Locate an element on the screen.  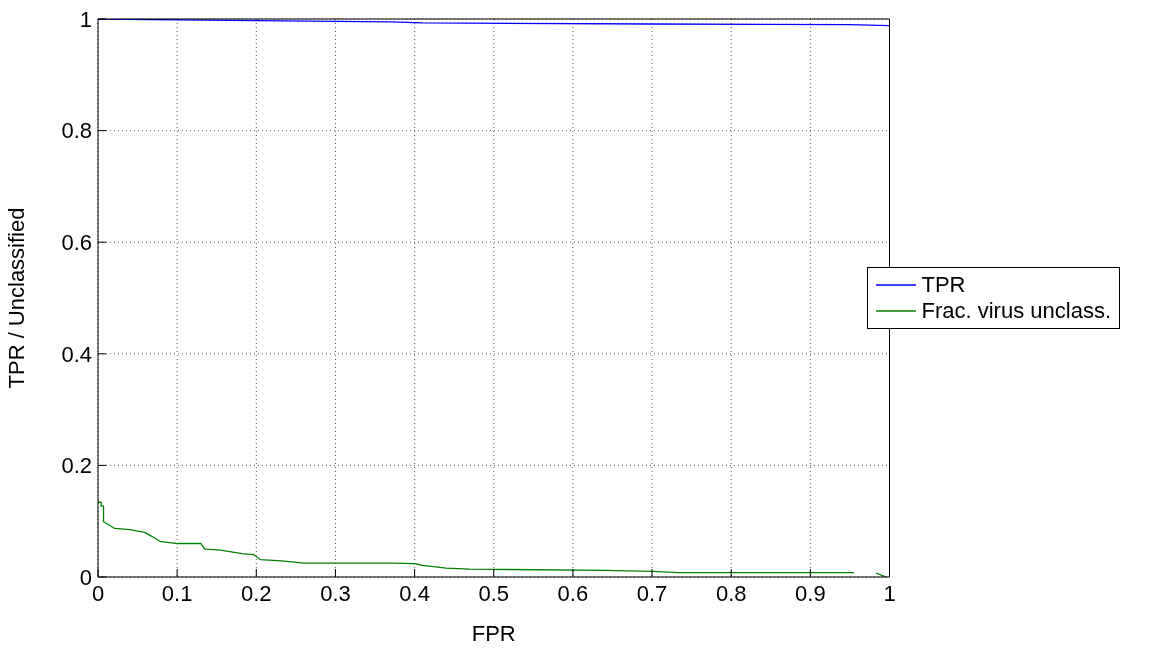
y-tick-label: 0.8 is located at coordinates (76, 131).